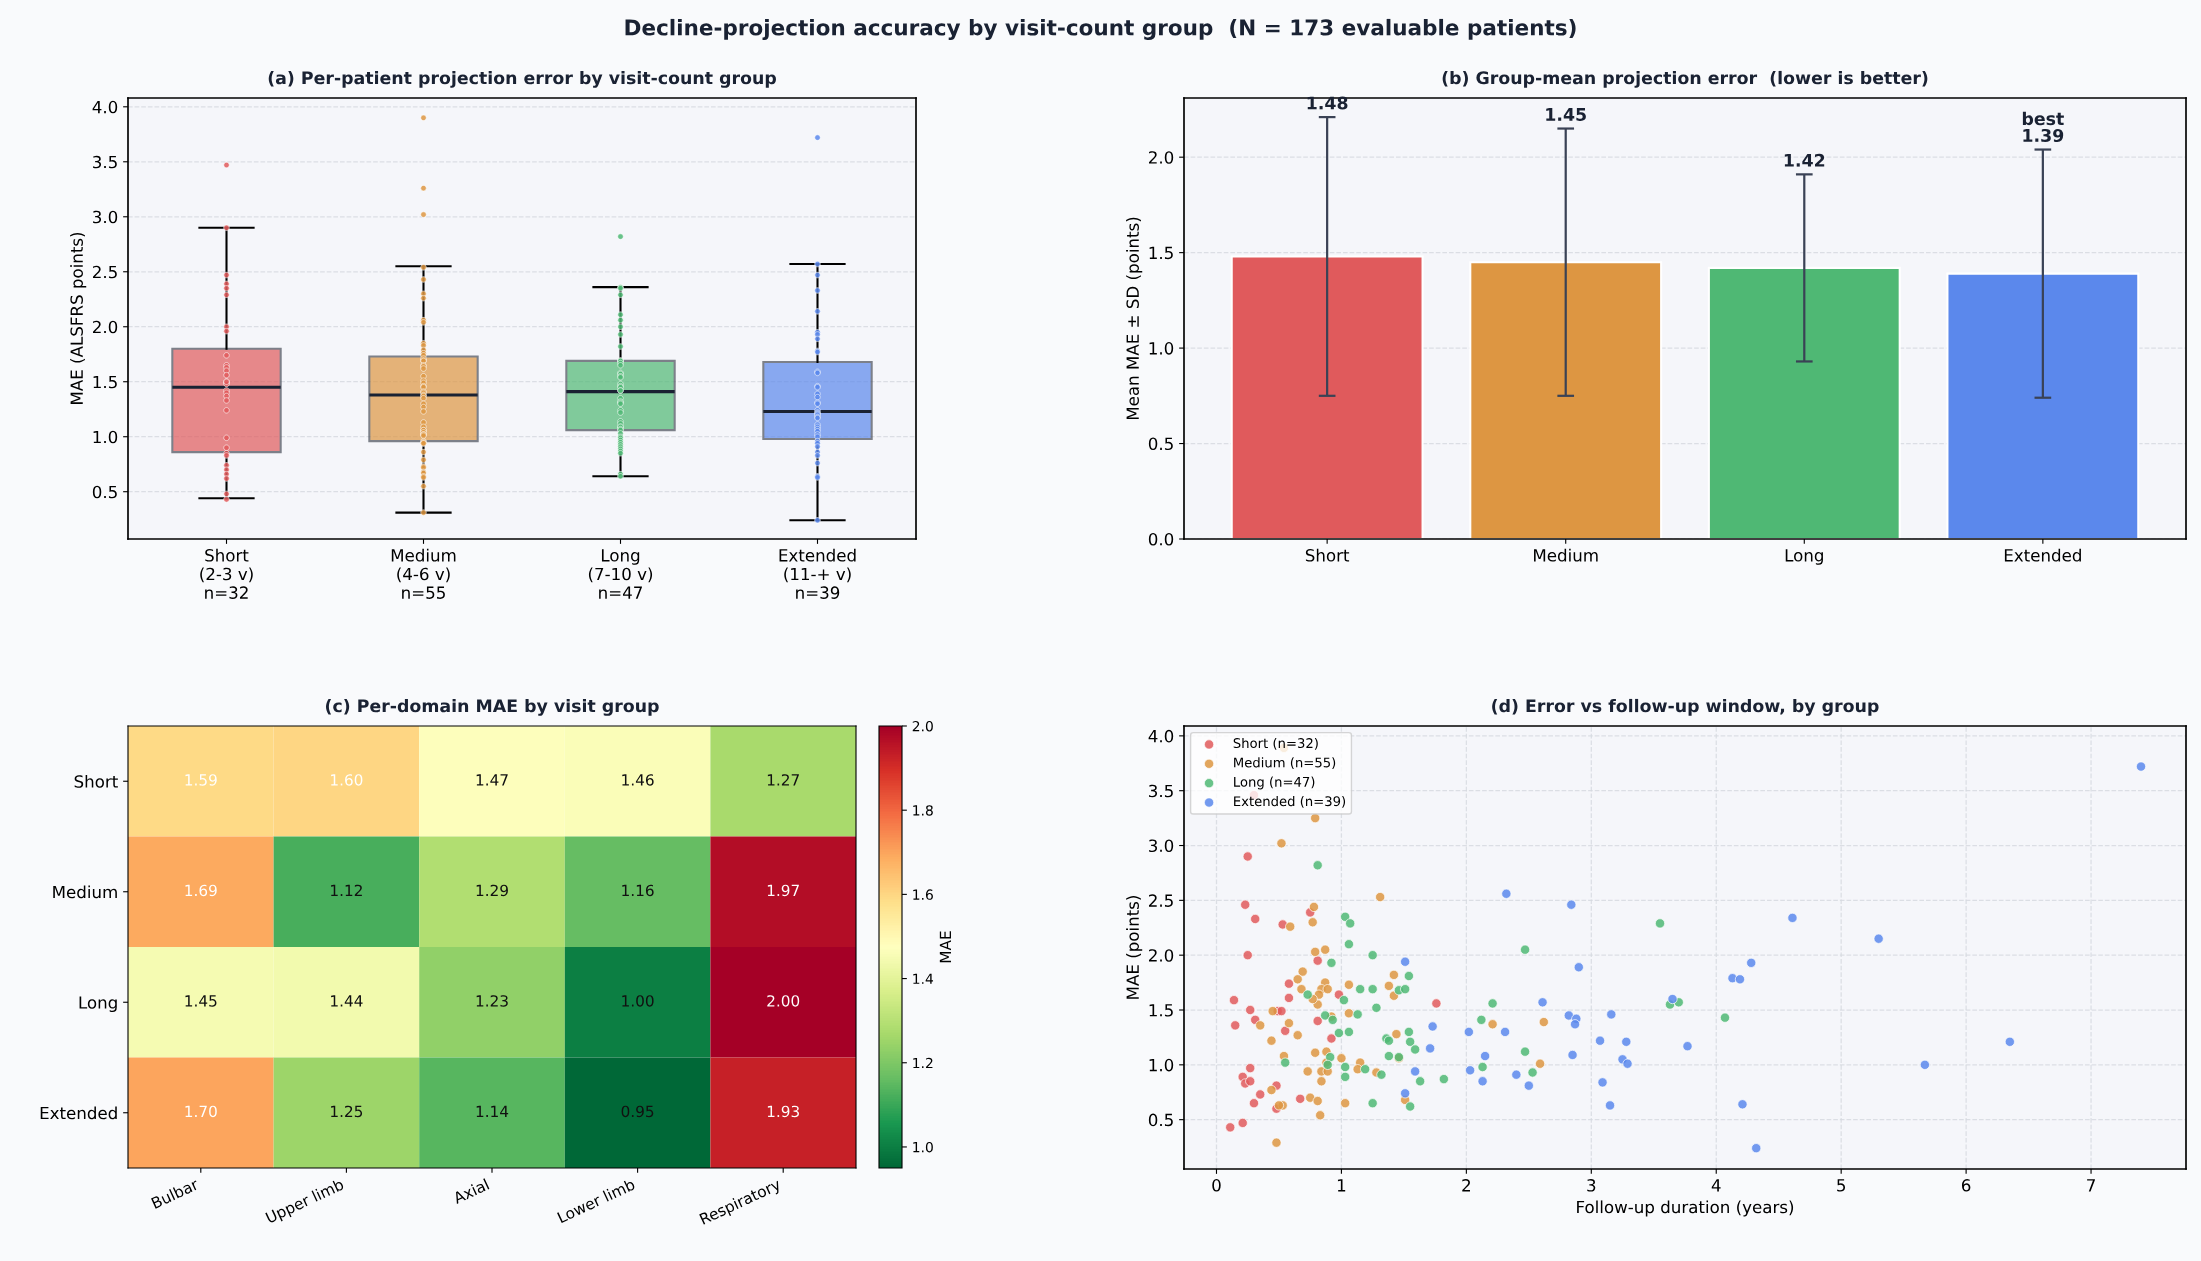 The width and height of the screenshot is (2201, 1261). I want to click on data-label: 1.29, so click(492, 890).